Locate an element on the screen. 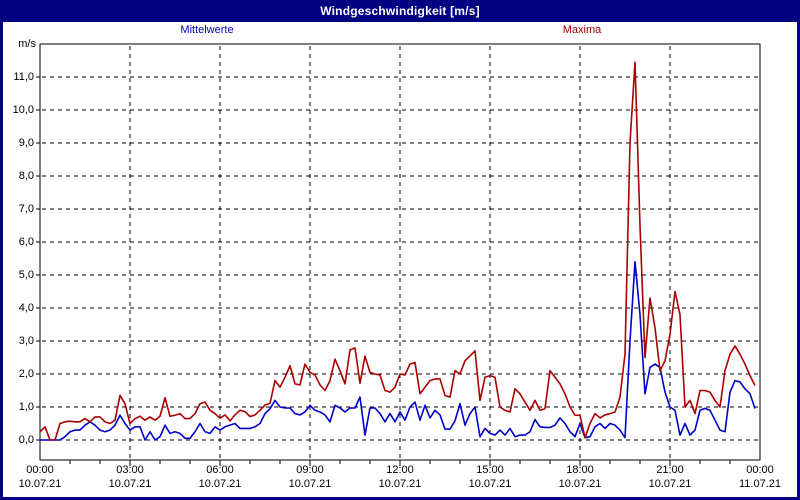 The height and width of the screenshot is (500, 800). y-tick-label: 3,0 is located at coordinates (26, 341).